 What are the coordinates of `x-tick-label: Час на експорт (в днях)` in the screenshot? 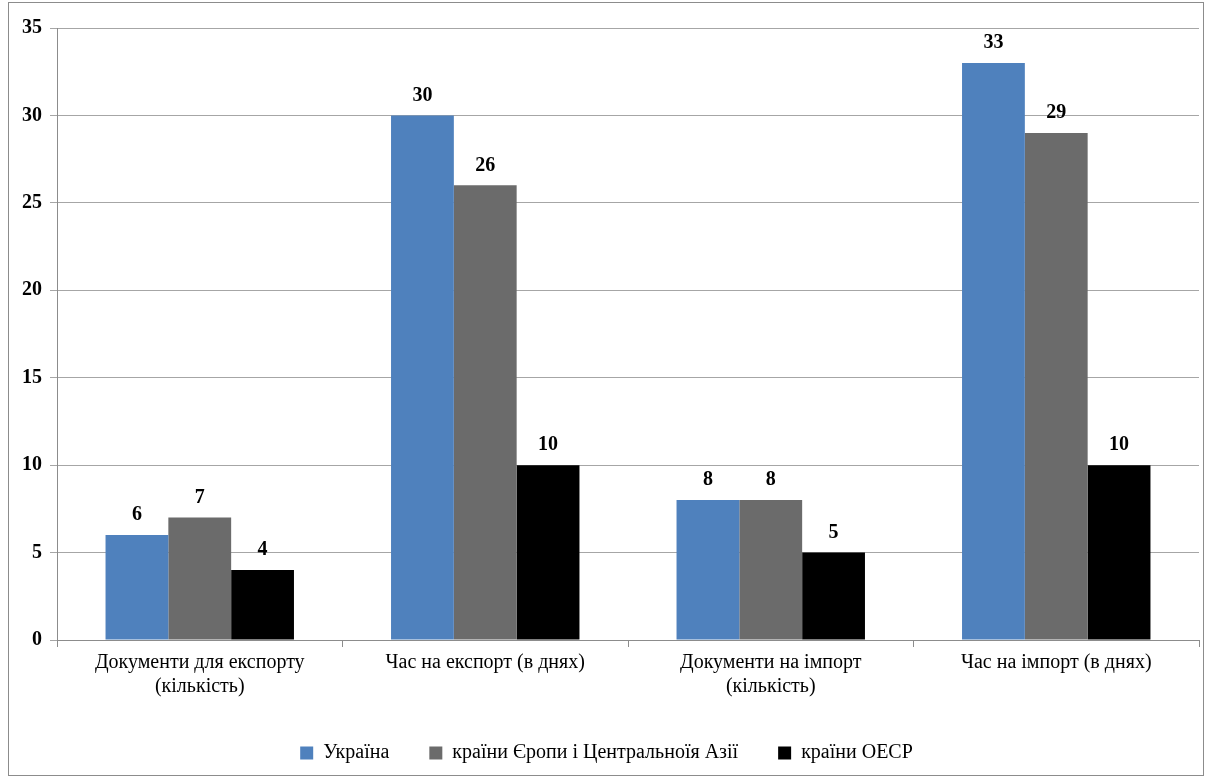 It's located at (485, 662).